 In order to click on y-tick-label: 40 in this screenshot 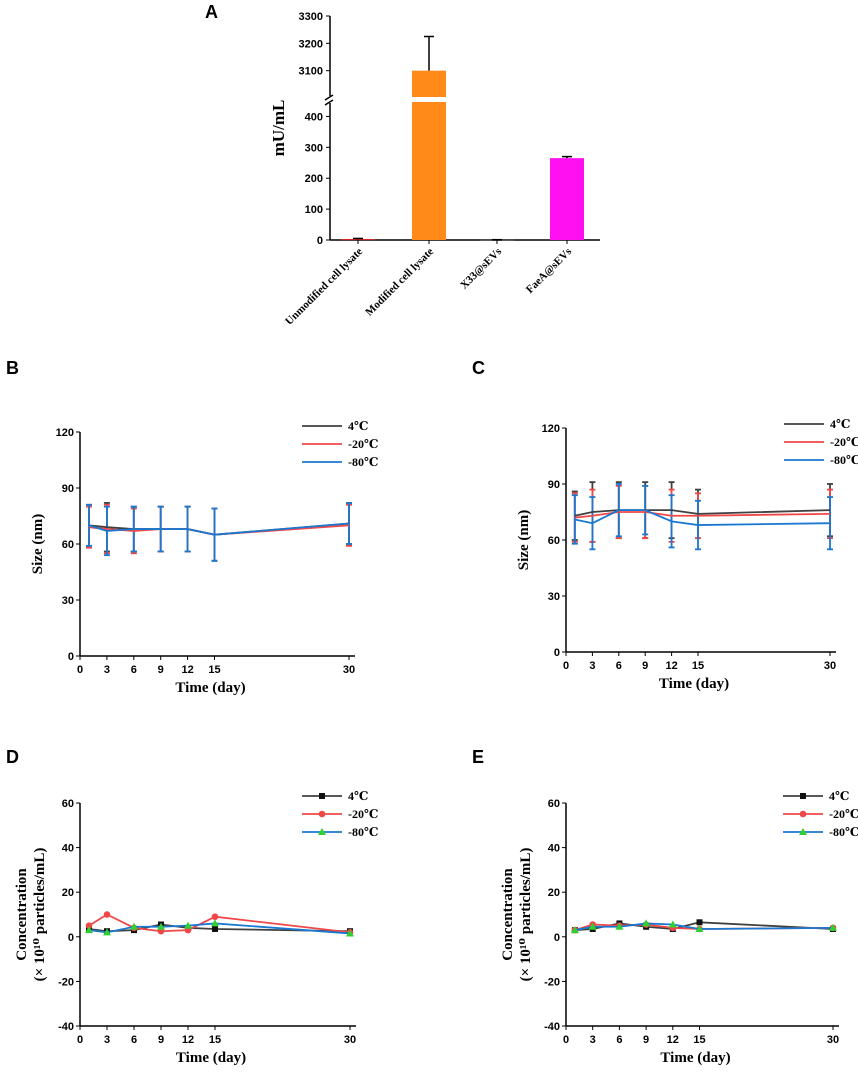, I will do `click(68, 849)`.